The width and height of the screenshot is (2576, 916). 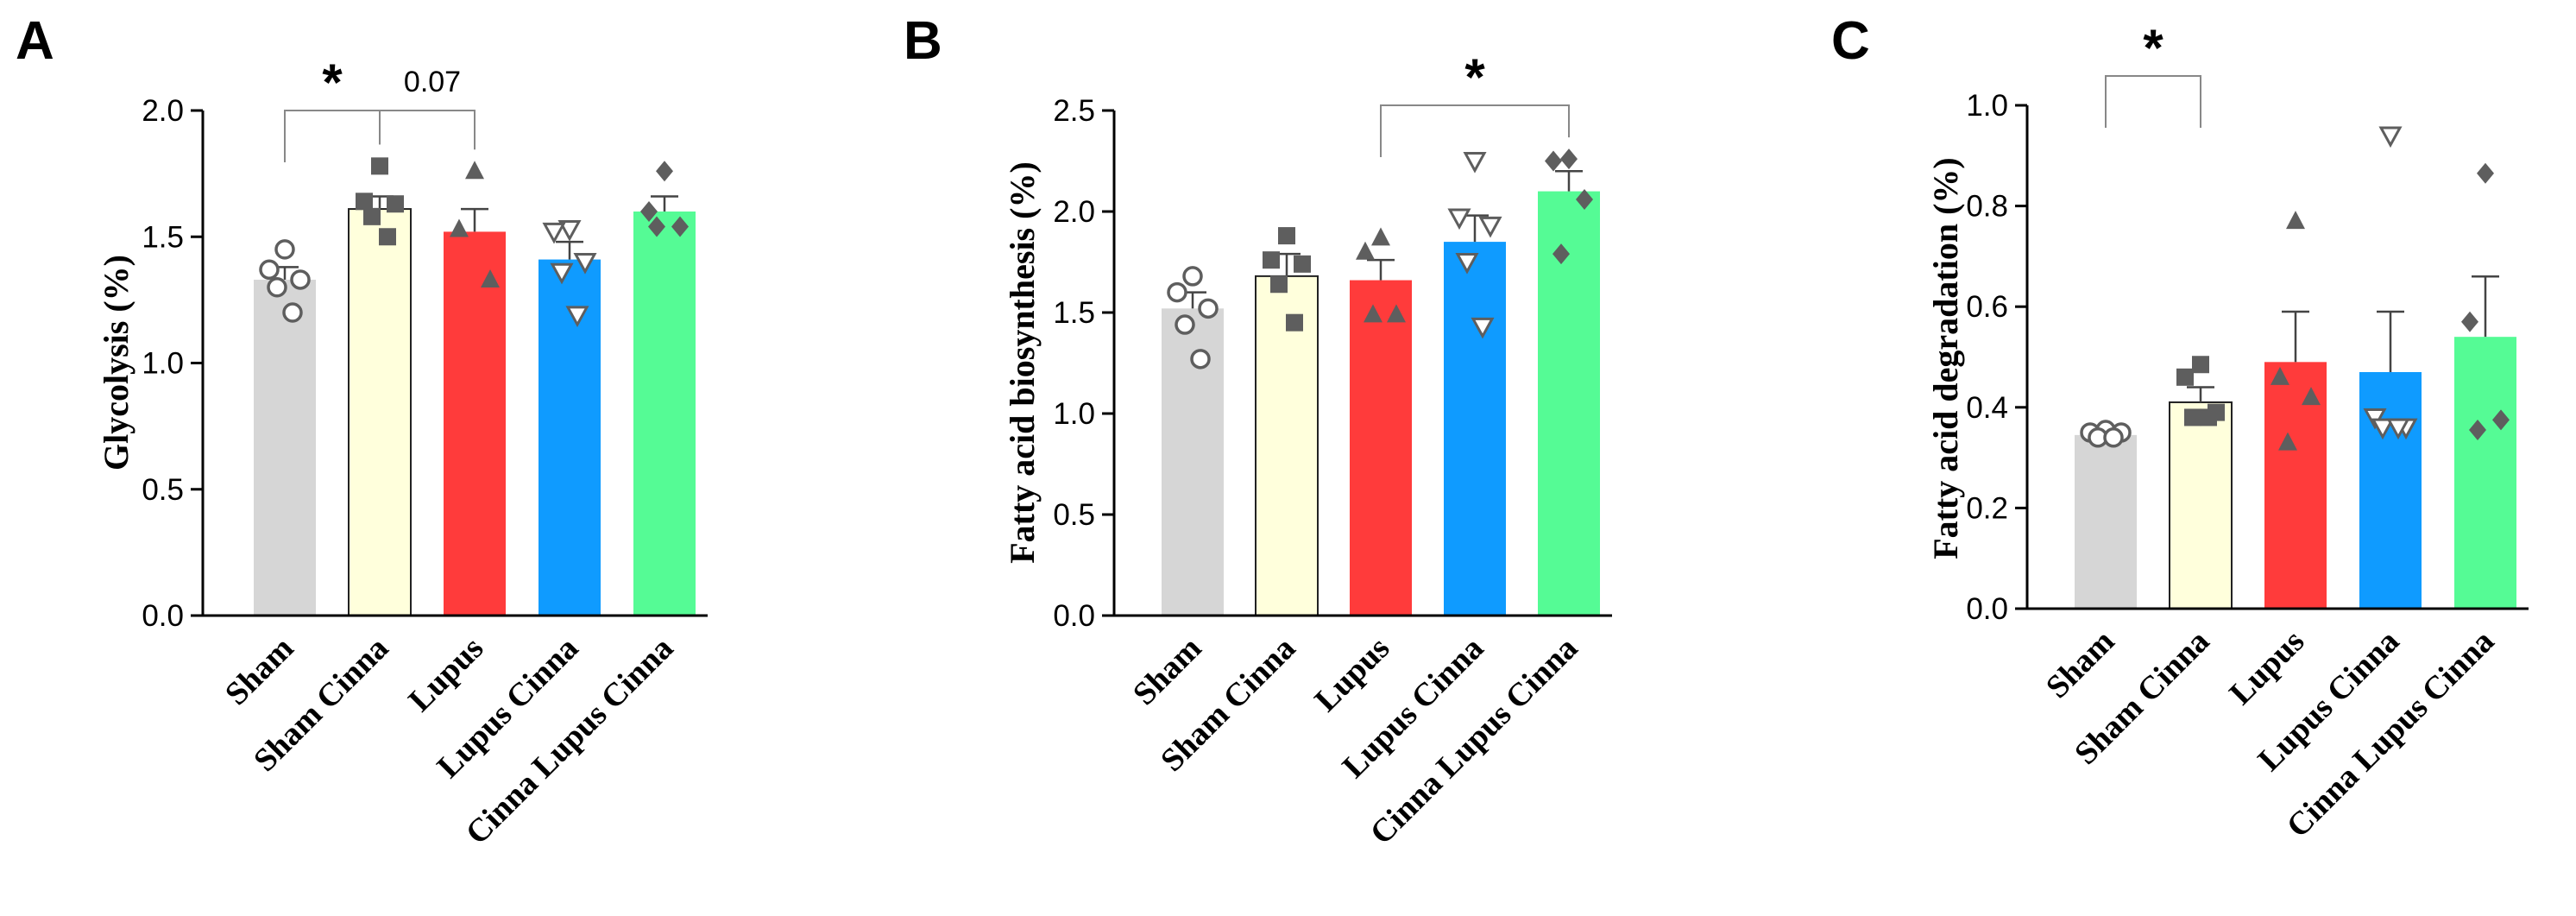 I want to click on y-axis-label: Glycolysis (%), so click(x=116, y=363).